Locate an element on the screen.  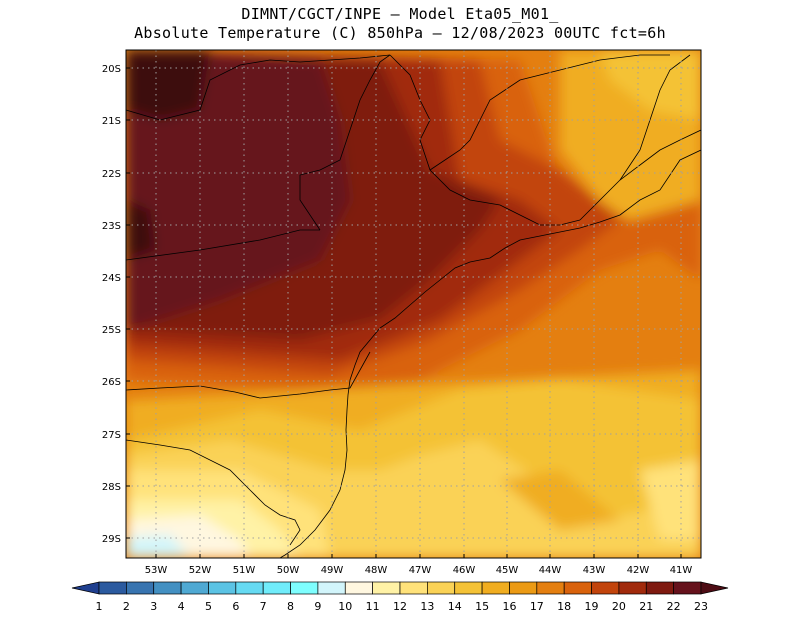
lat-label: 20S is located at coordinates (111, 69).